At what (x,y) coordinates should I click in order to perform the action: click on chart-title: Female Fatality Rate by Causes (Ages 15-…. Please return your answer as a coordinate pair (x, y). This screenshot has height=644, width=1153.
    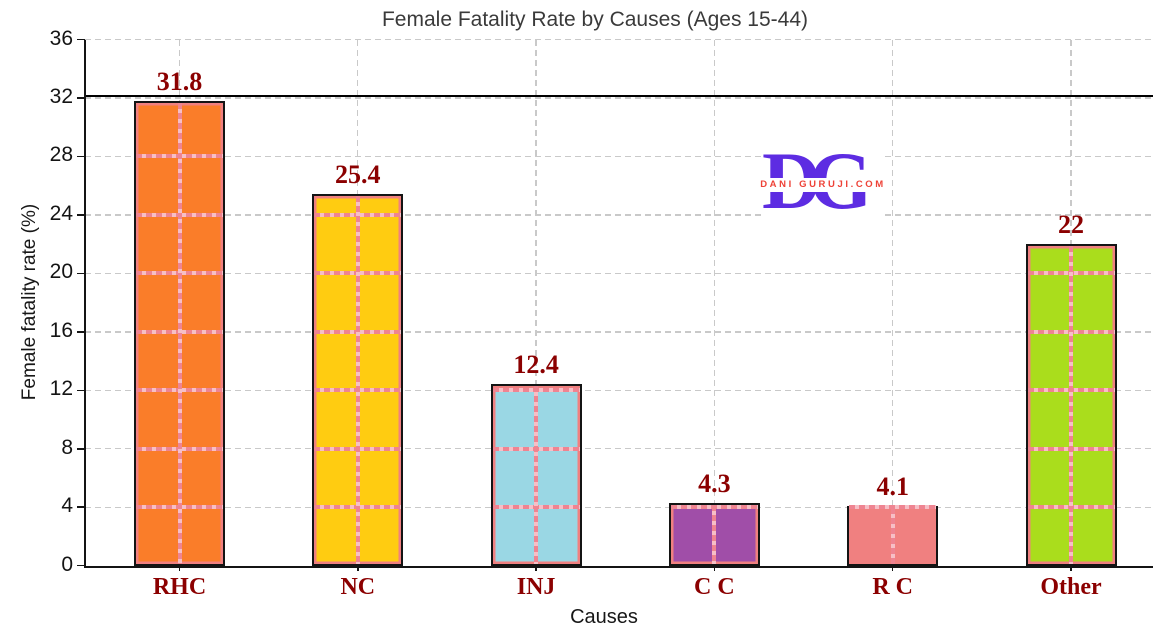
    Looking at the image, I should click on (595, 19).